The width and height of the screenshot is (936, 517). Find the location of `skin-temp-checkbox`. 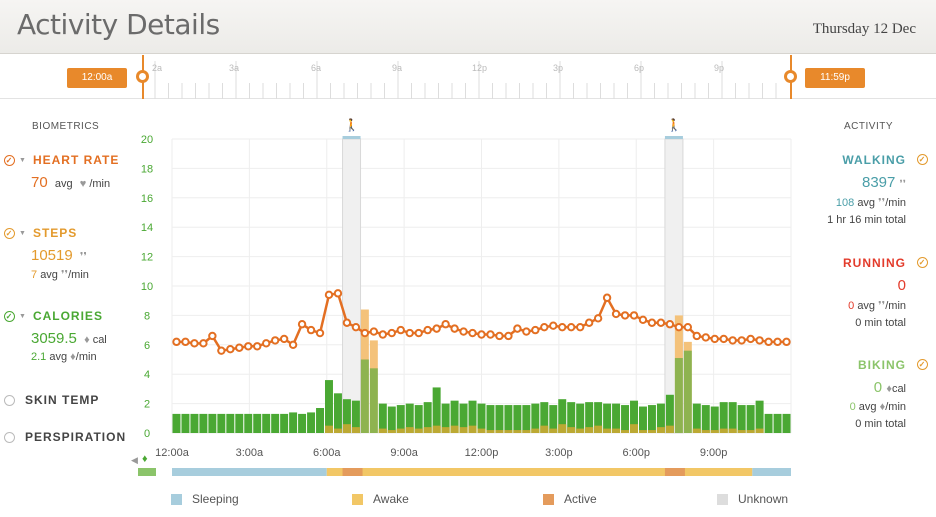

skin-temp-checkbox is located at coordinates (9, 400).